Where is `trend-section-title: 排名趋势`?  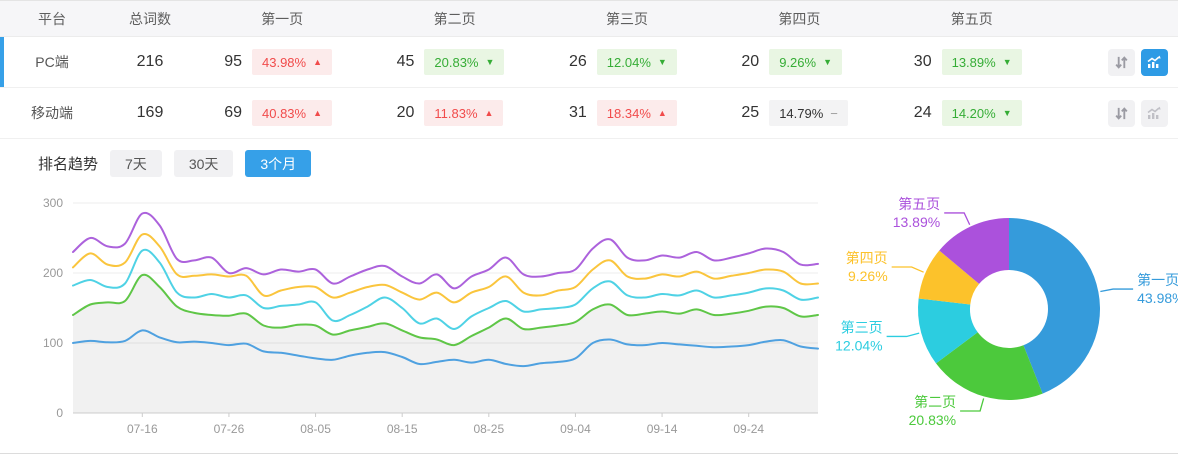
trend-section-title: 排名趋势 is located at coordinates (68, 164).